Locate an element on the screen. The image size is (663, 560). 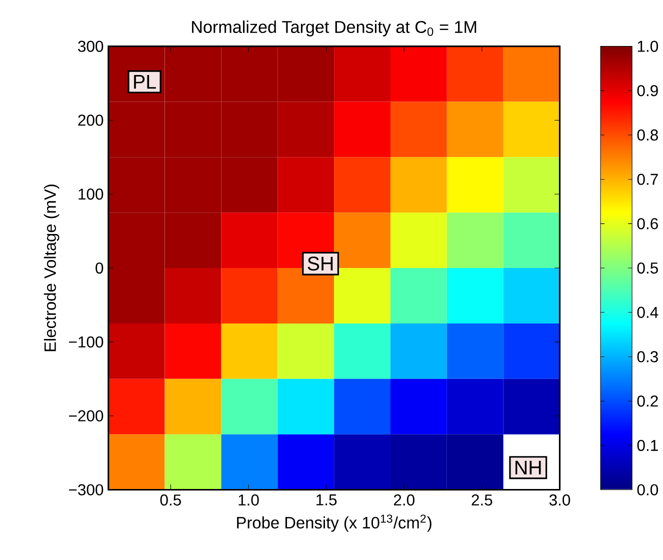
y-tick-label: 300 is located at coordinates (91, 46).